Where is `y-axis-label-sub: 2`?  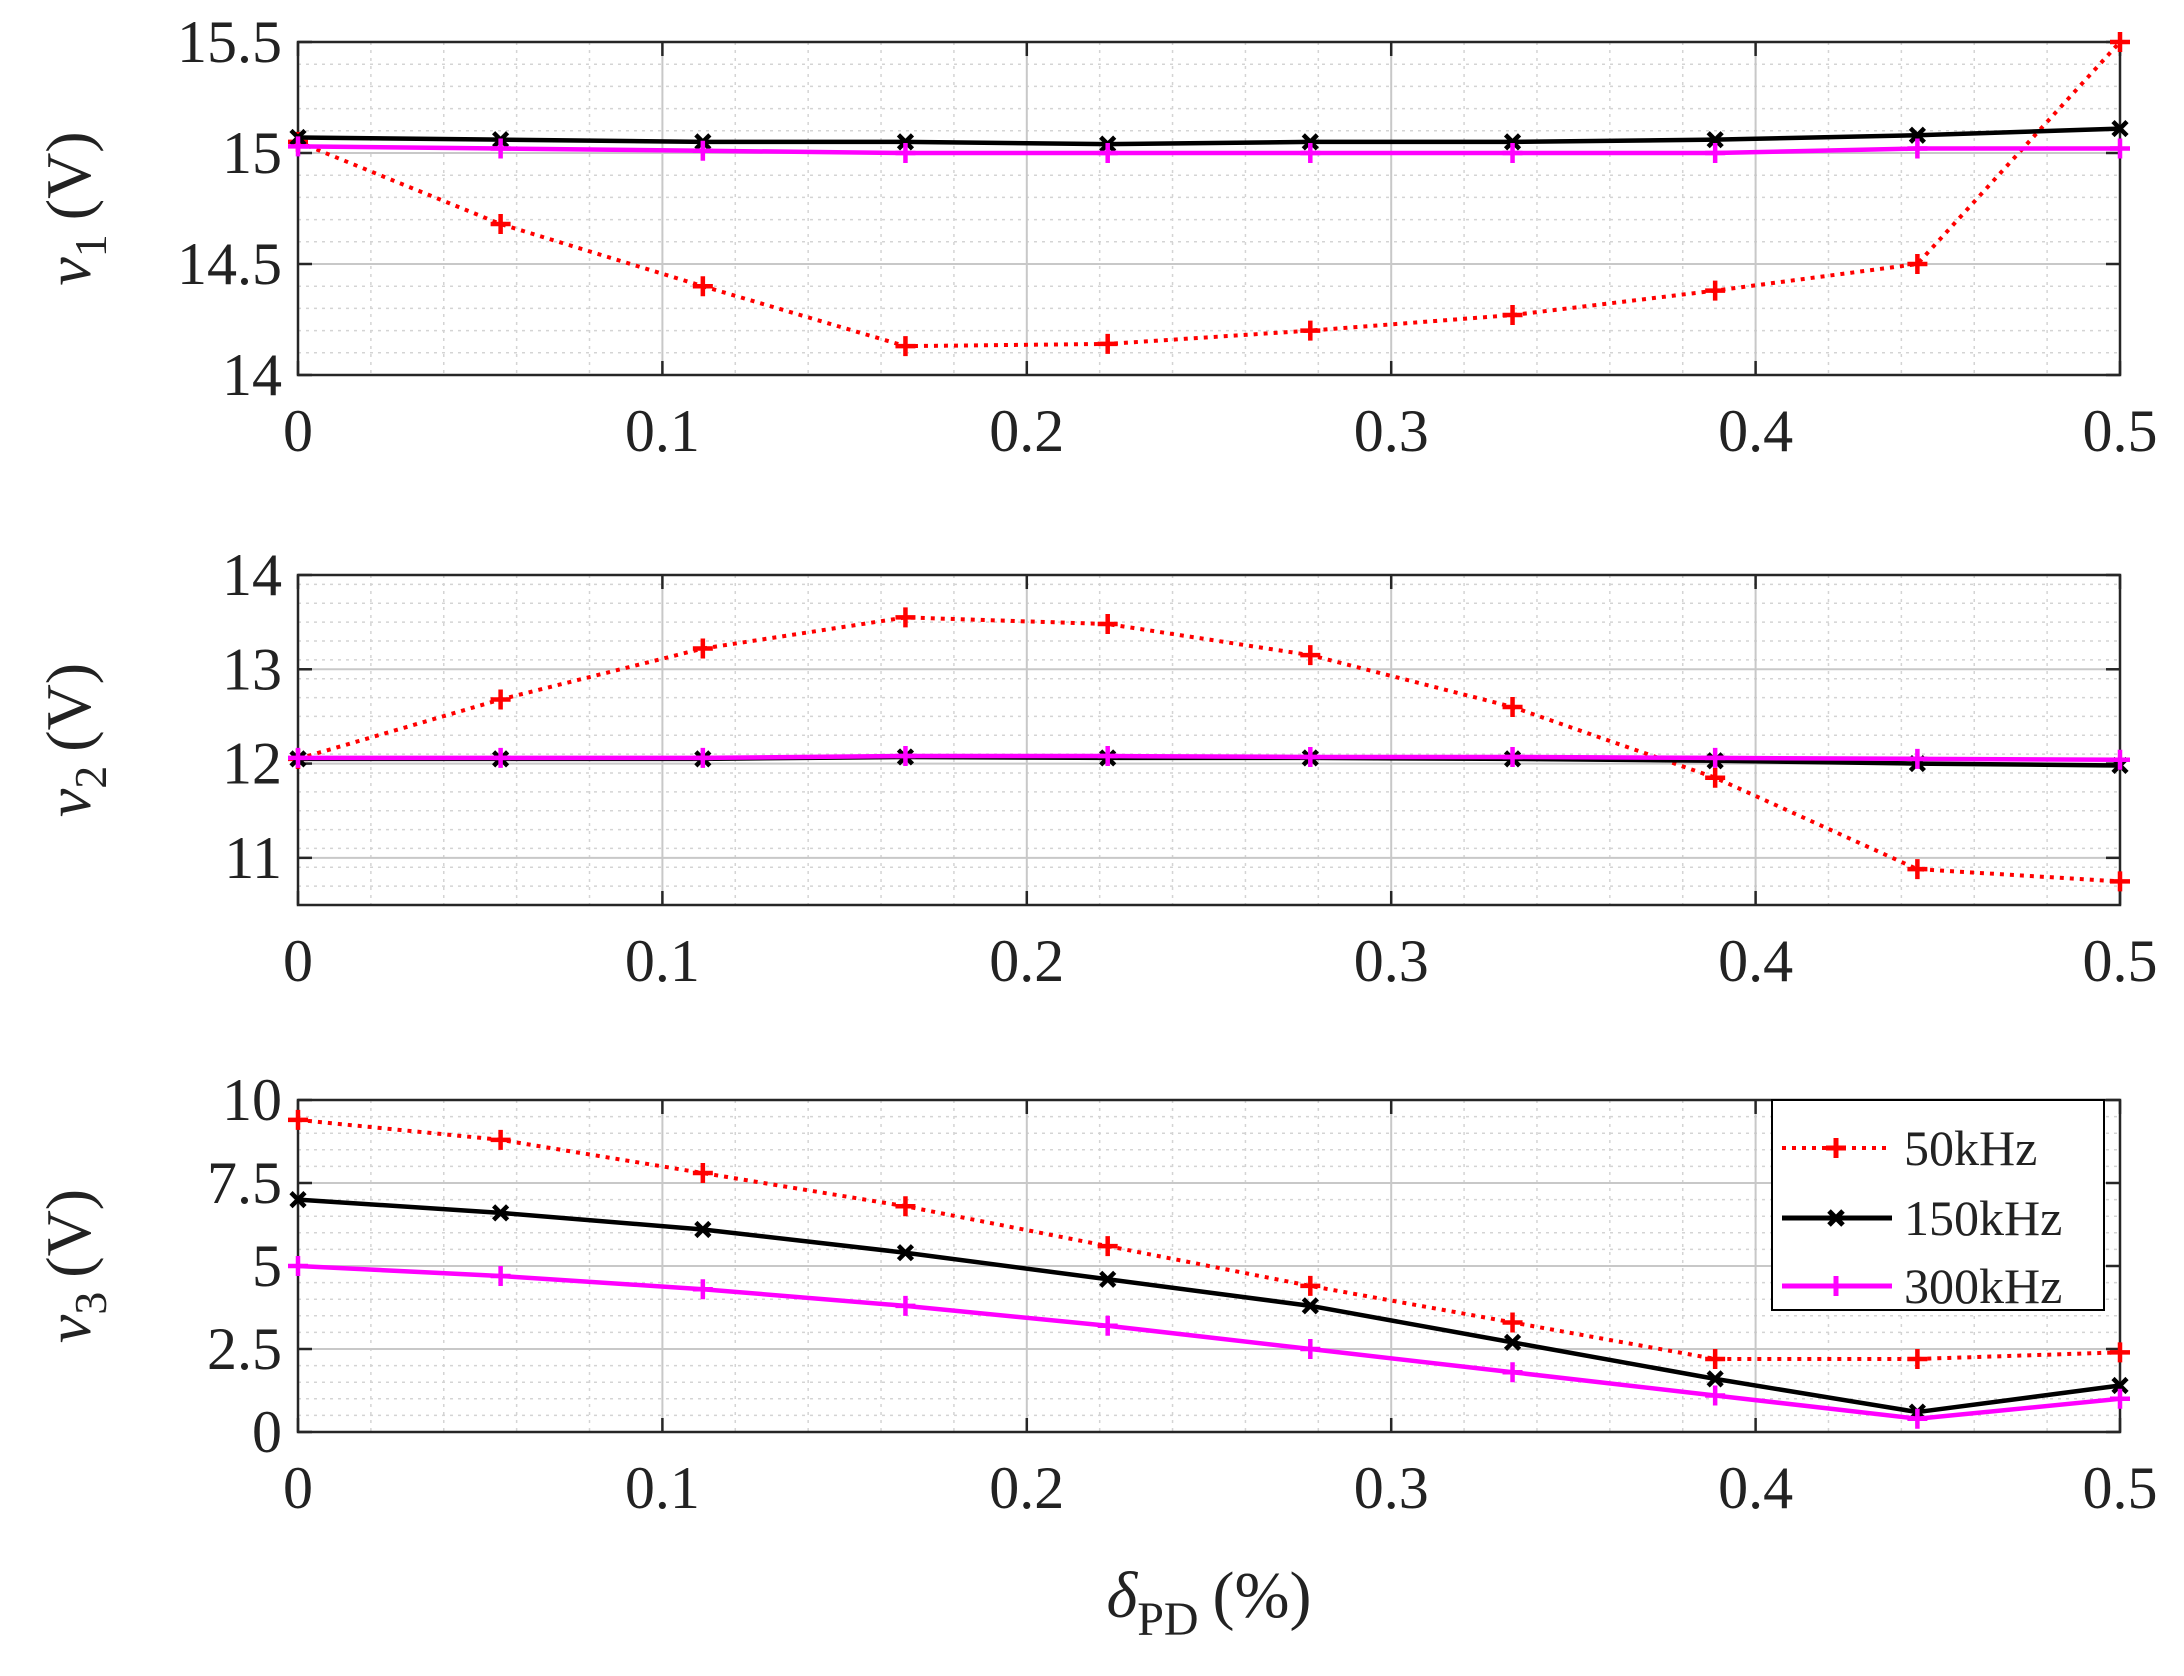
y-axis-label-sub: 2 is located at coordinates (90, 777).